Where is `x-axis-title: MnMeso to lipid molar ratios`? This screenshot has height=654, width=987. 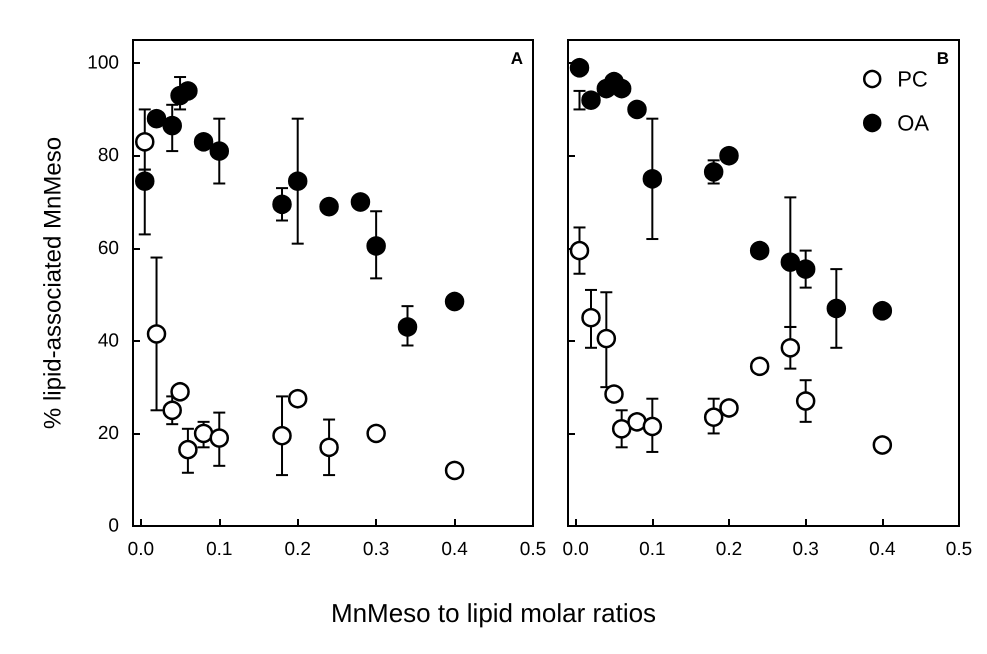
x-axis-title: MnMeso to lipid molar ratios is located at coordinates (494, 613).